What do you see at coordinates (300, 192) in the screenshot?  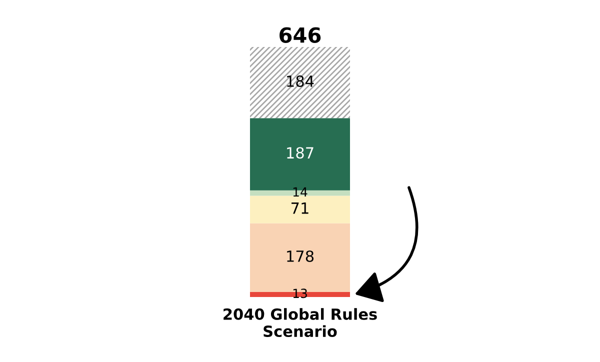 I see `data-label: 14` at bounding box center [300, 192].